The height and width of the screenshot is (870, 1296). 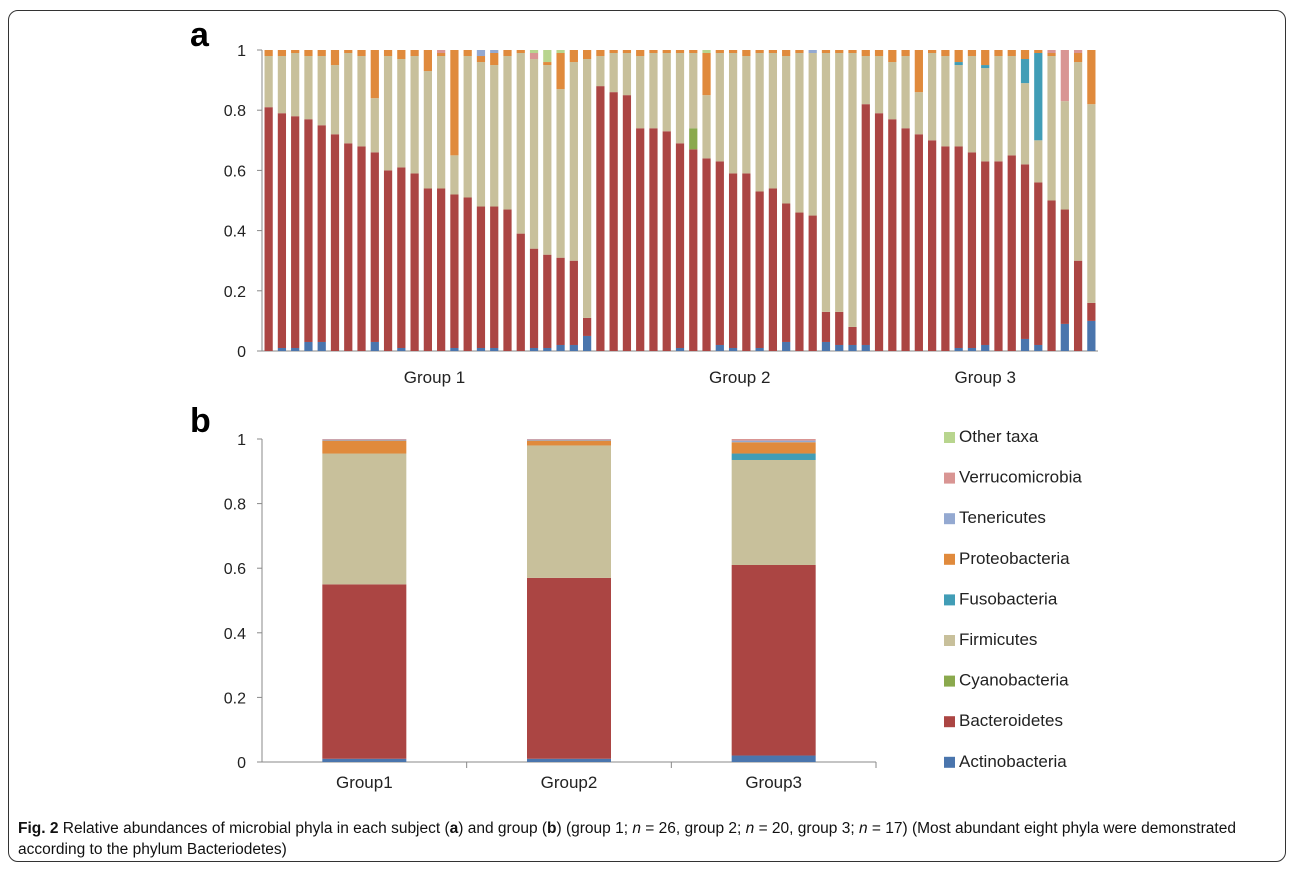 I want to click on b-y-tick-label: 0.6, so click(x=235, y=569).